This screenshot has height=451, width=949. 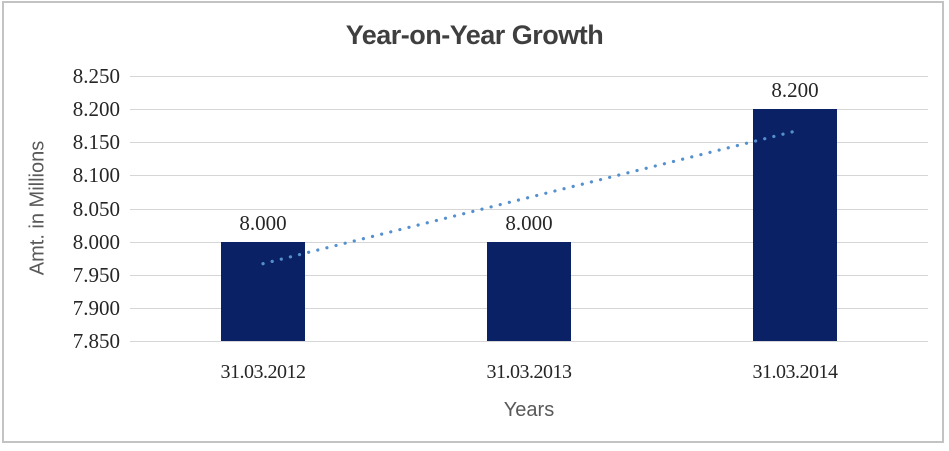 What do you see at coordinates (529, 410) in the screenshot?
I see `x-axis-title: Years` at bounding box center [529, 410].